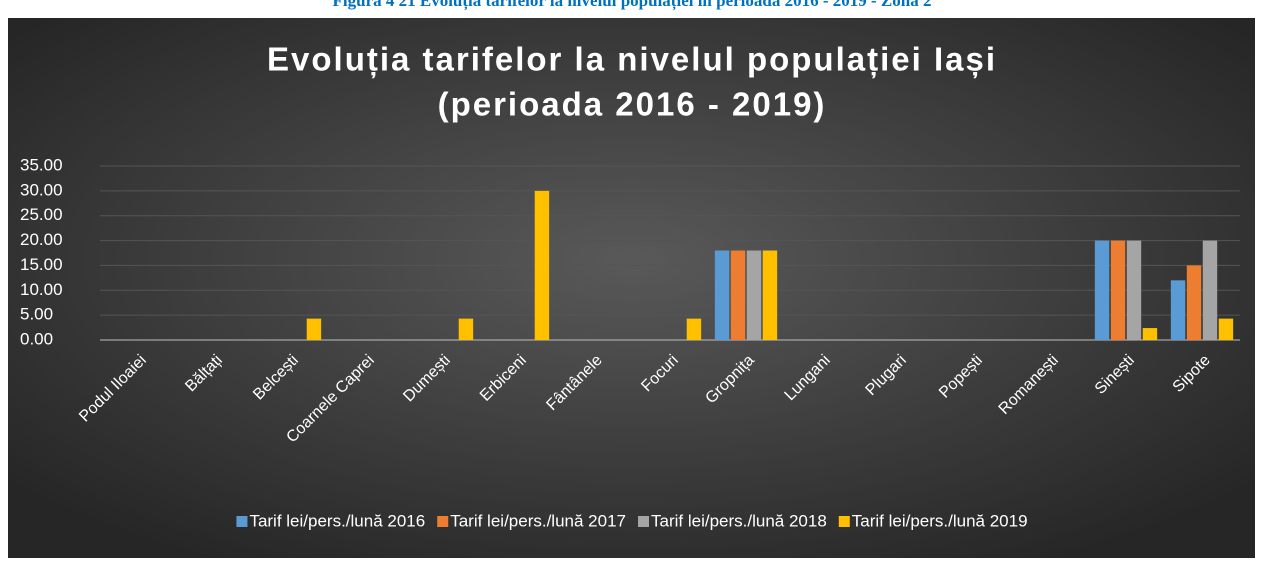 The image size is (1264, 563). What do you see at coordinates (41, 289) in the screenshot?
I see `y-tick-label: 10.00` at bounding box center [41, 289].